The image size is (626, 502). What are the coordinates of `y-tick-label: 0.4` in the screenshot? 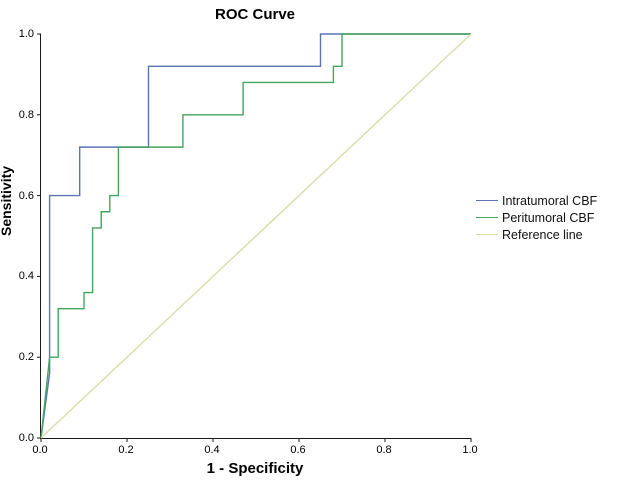 It's located at (26, 276).